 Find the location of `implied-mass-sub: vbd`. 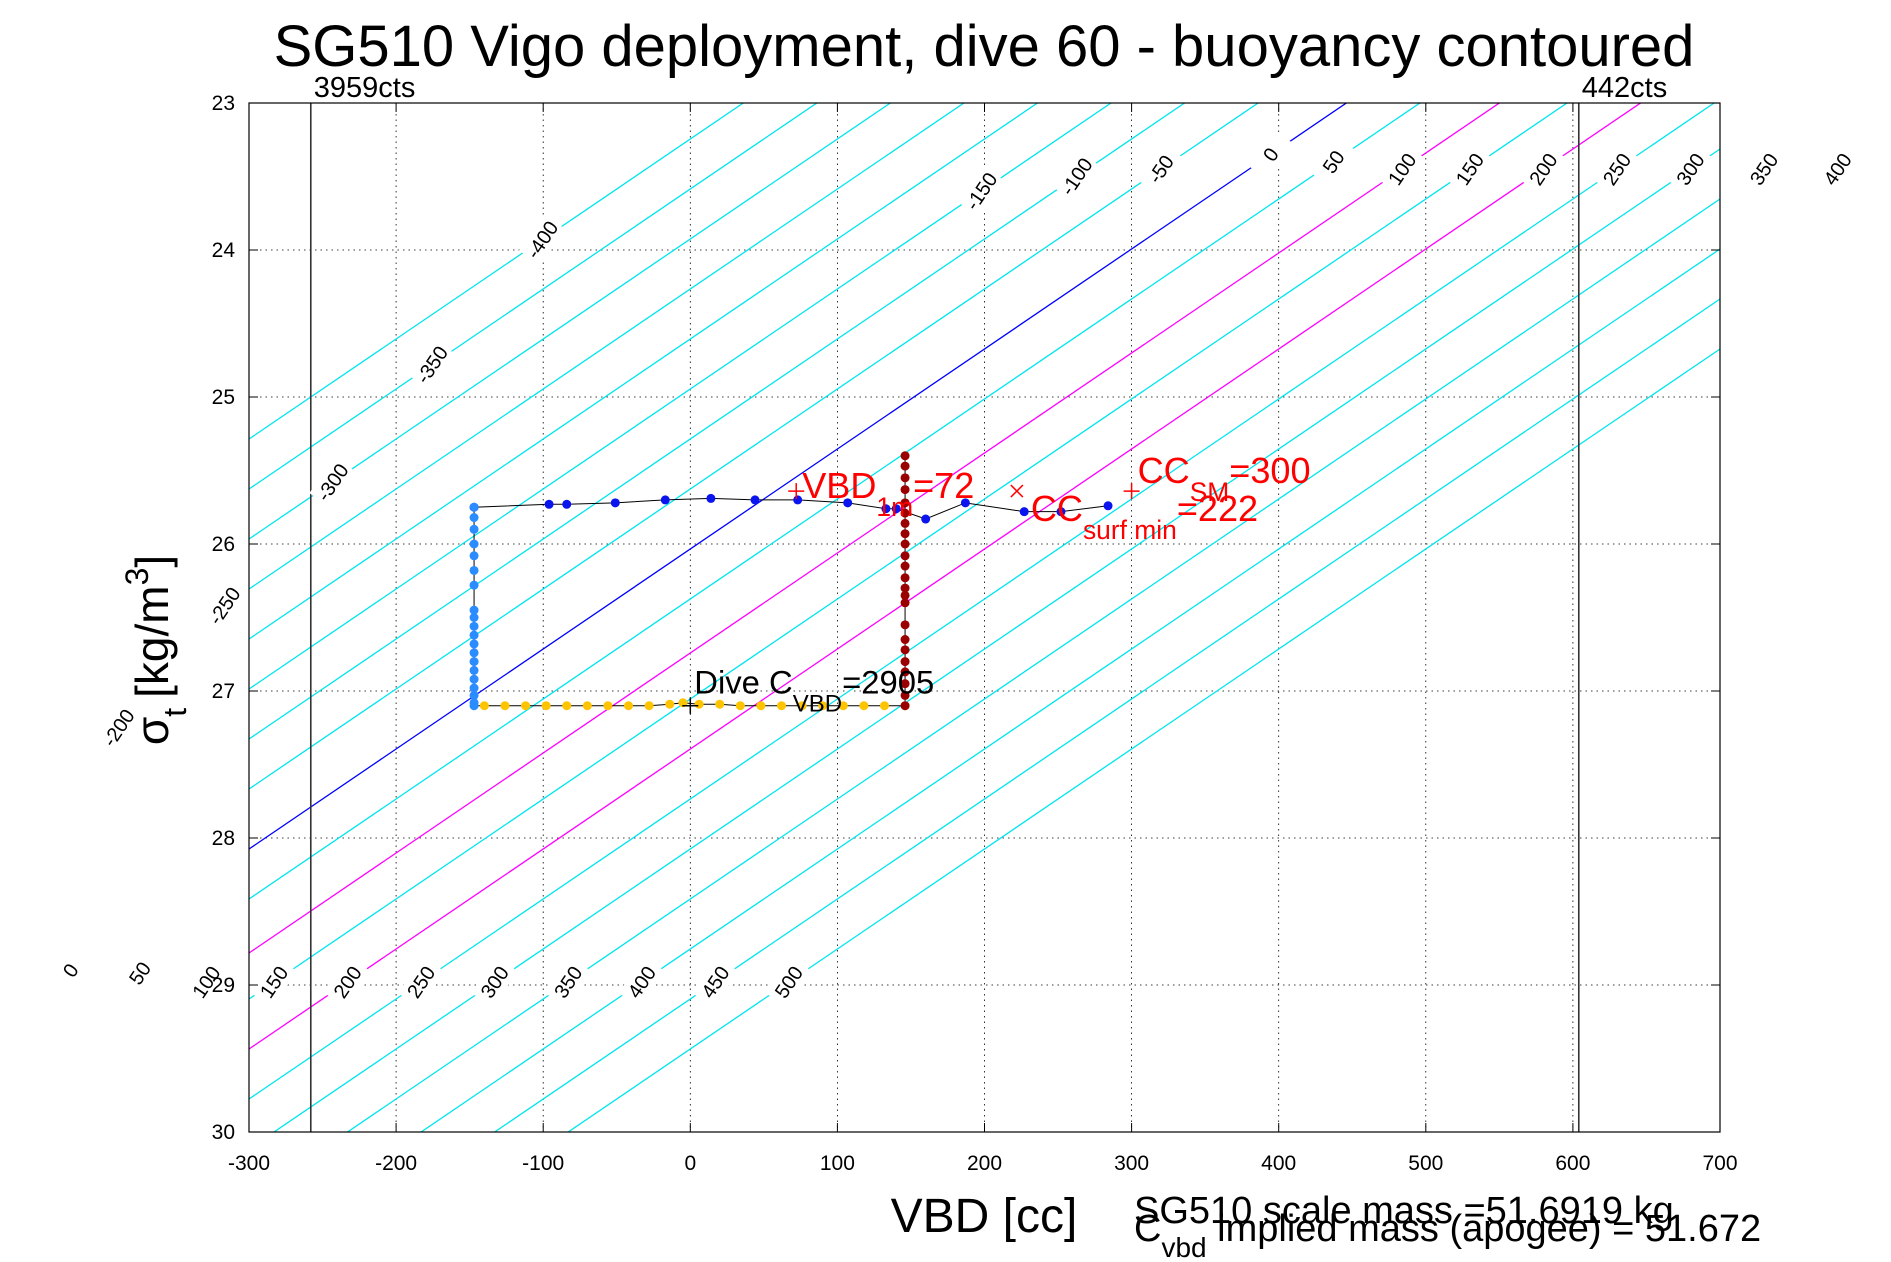

implied-mass-sub: vbd is located at coordinates (1183, 1247).